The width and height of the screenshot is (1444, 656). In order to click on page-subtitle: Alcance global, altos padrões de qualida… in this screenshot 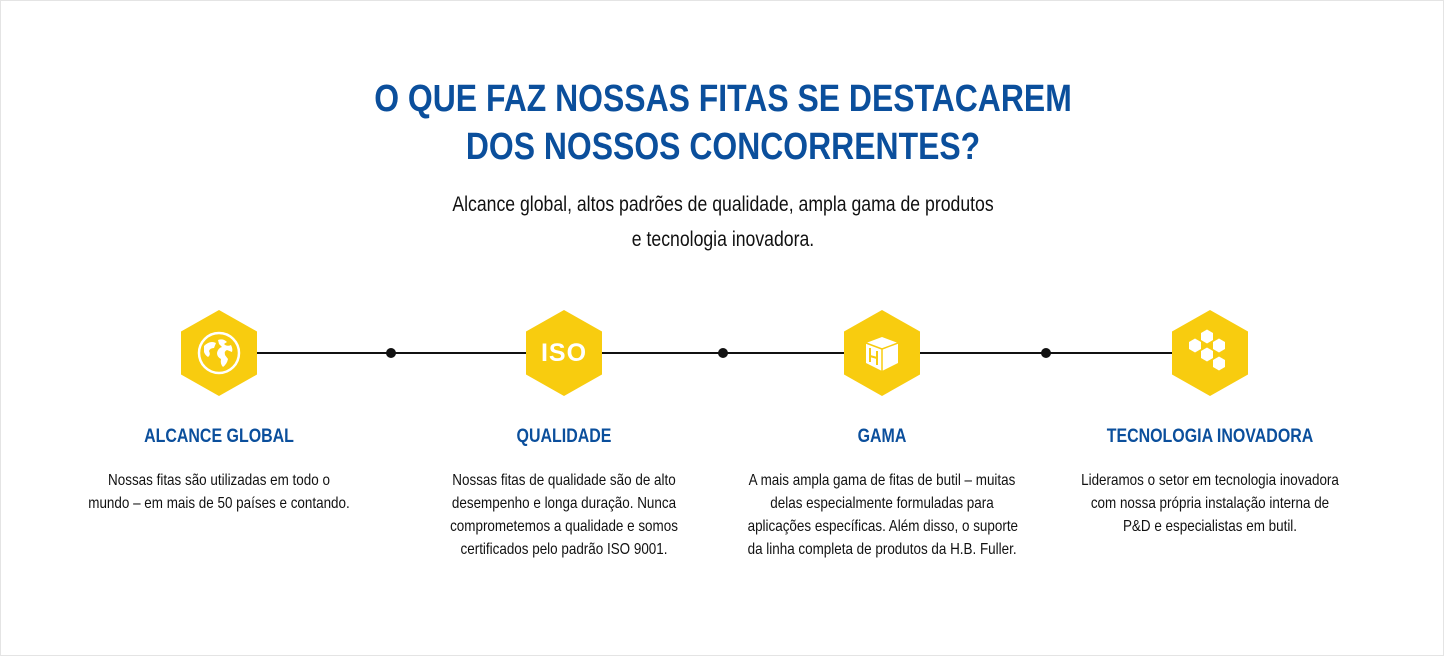, I will do `click(722, 222)`.